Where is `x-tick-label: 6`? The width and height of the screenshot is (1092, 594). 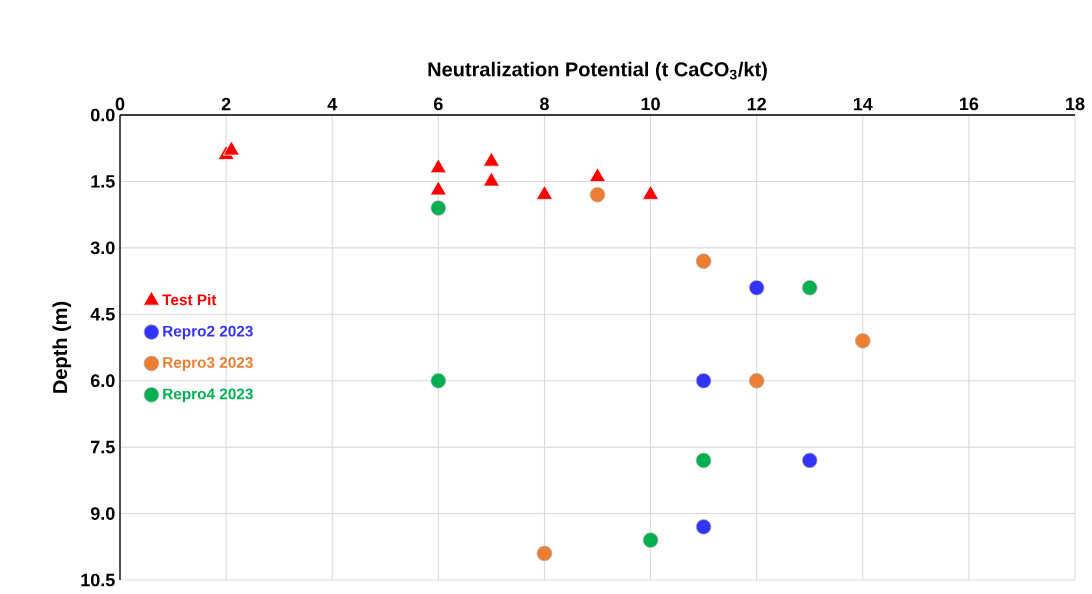 x-tick-label: 6 is located at coordinates (438, 104).